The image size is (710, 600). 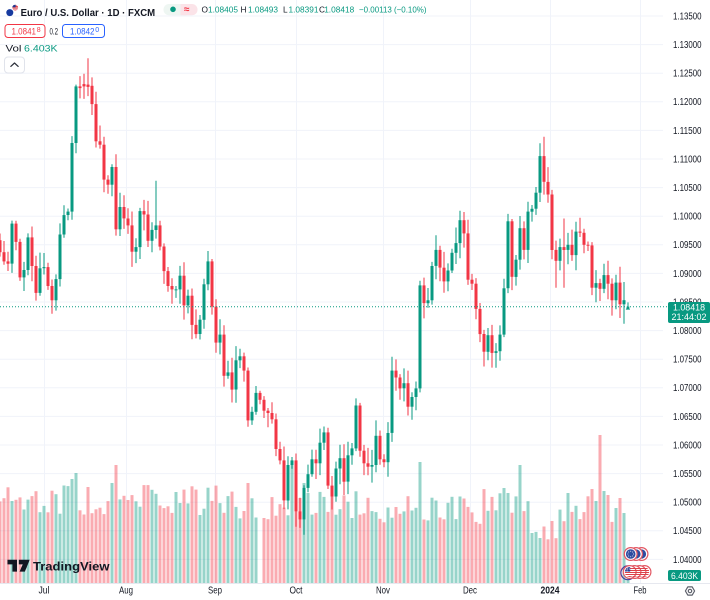 I want to click on svg-text: L, so click(x=285, y=9).